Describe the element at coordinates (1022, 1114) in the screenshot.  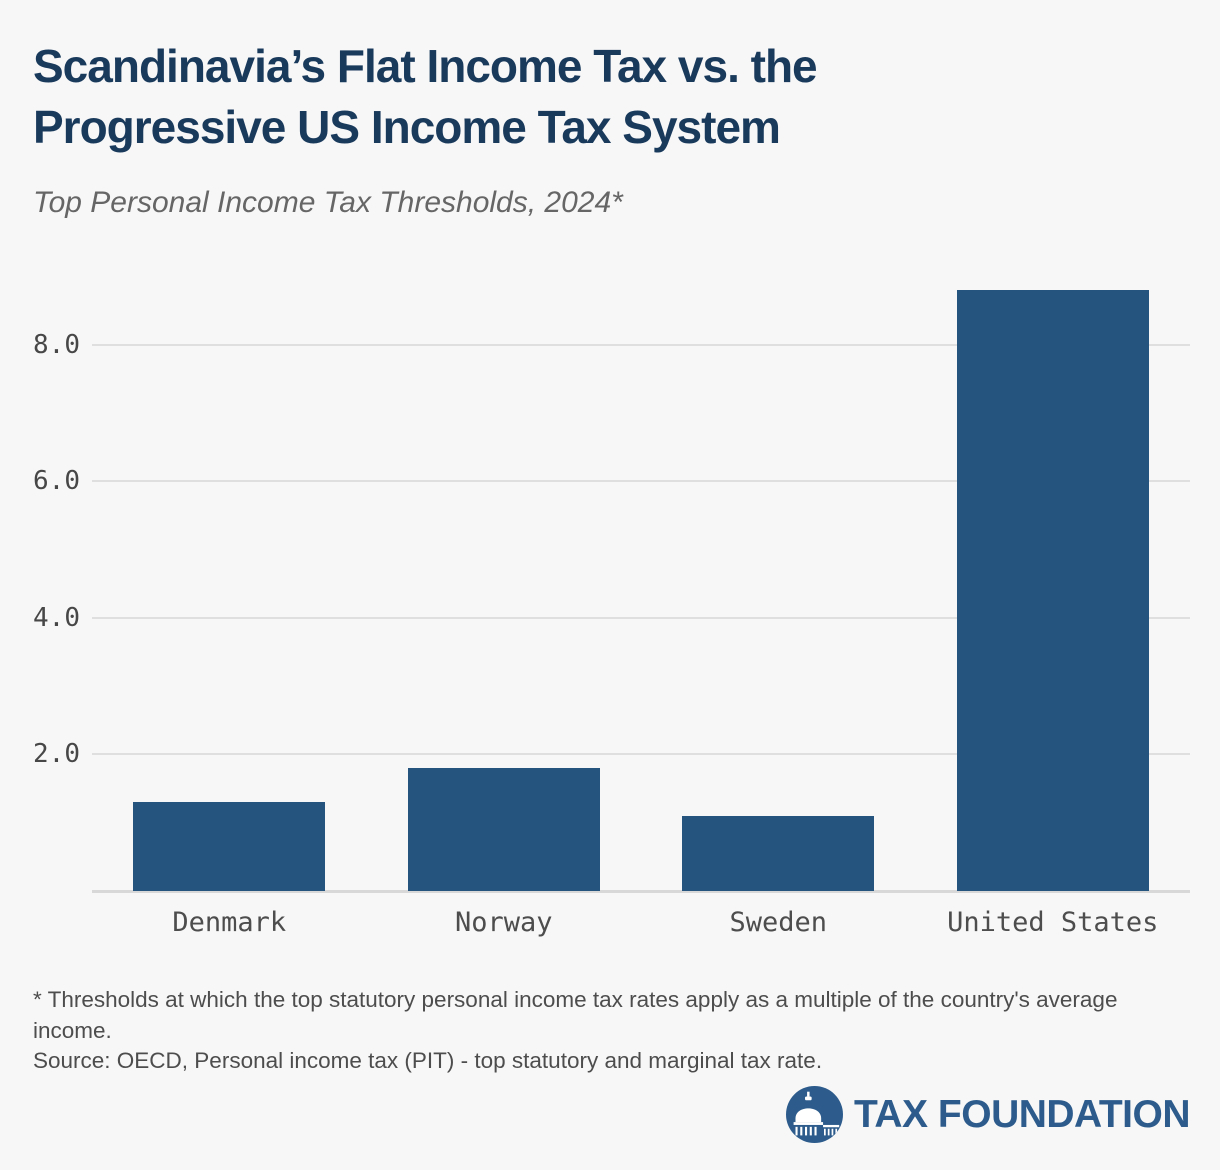
I see `logo-wordmark: TAX FOUNDATION` at that location.